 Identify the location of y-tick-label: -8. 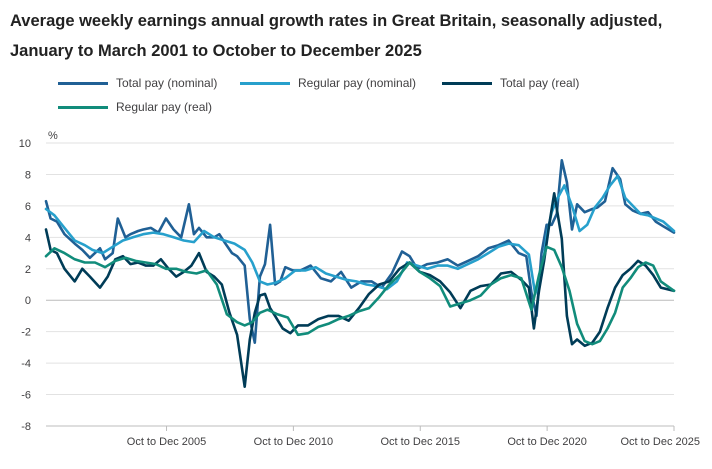
(26, 427).